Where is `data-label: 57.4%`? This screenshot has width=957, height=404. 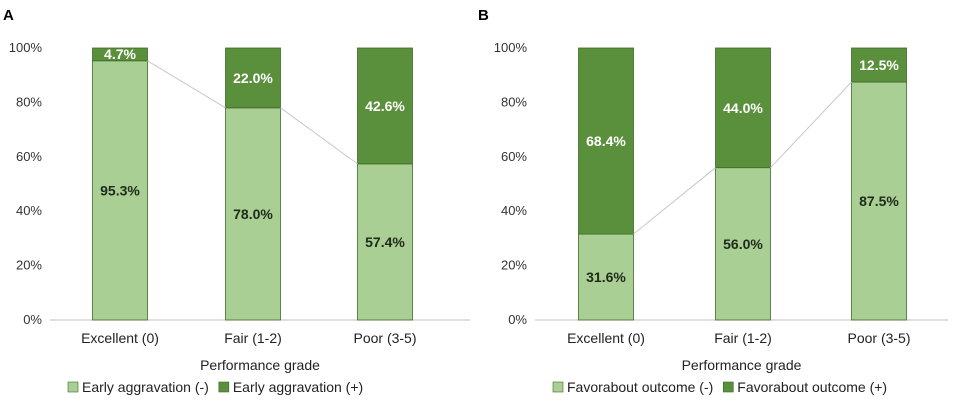 data-label: 57.4% is located at coordinates (385, 242).